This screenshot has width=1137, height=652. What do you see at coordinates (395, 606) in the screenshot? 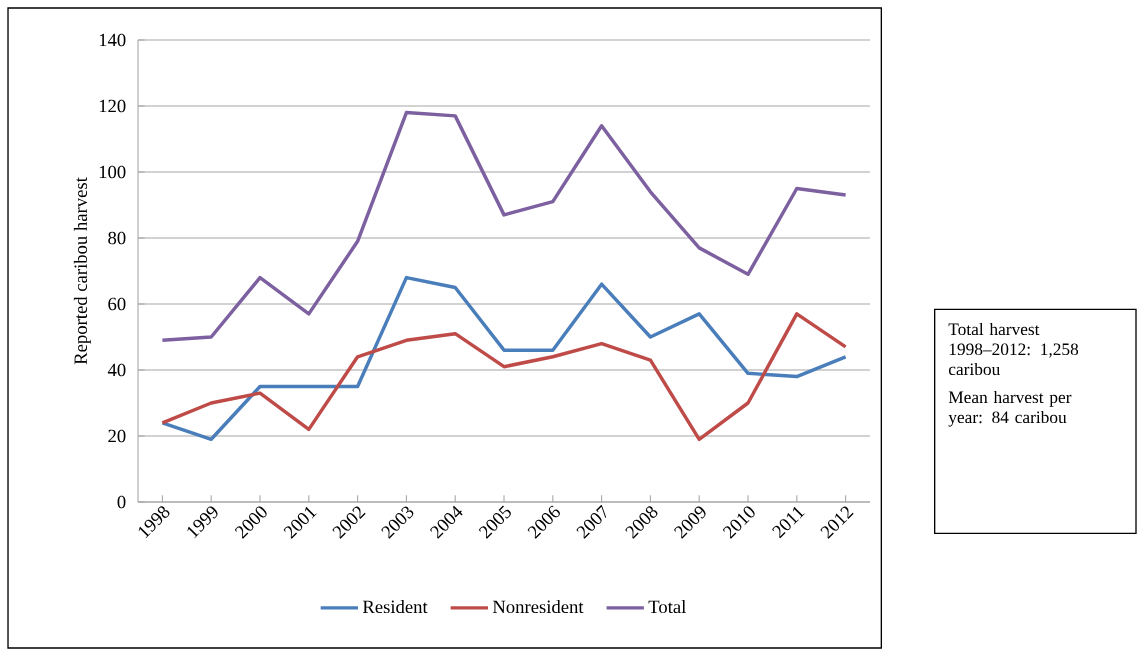
I see `legend-label: Resident` at bounding box center [395, 606].